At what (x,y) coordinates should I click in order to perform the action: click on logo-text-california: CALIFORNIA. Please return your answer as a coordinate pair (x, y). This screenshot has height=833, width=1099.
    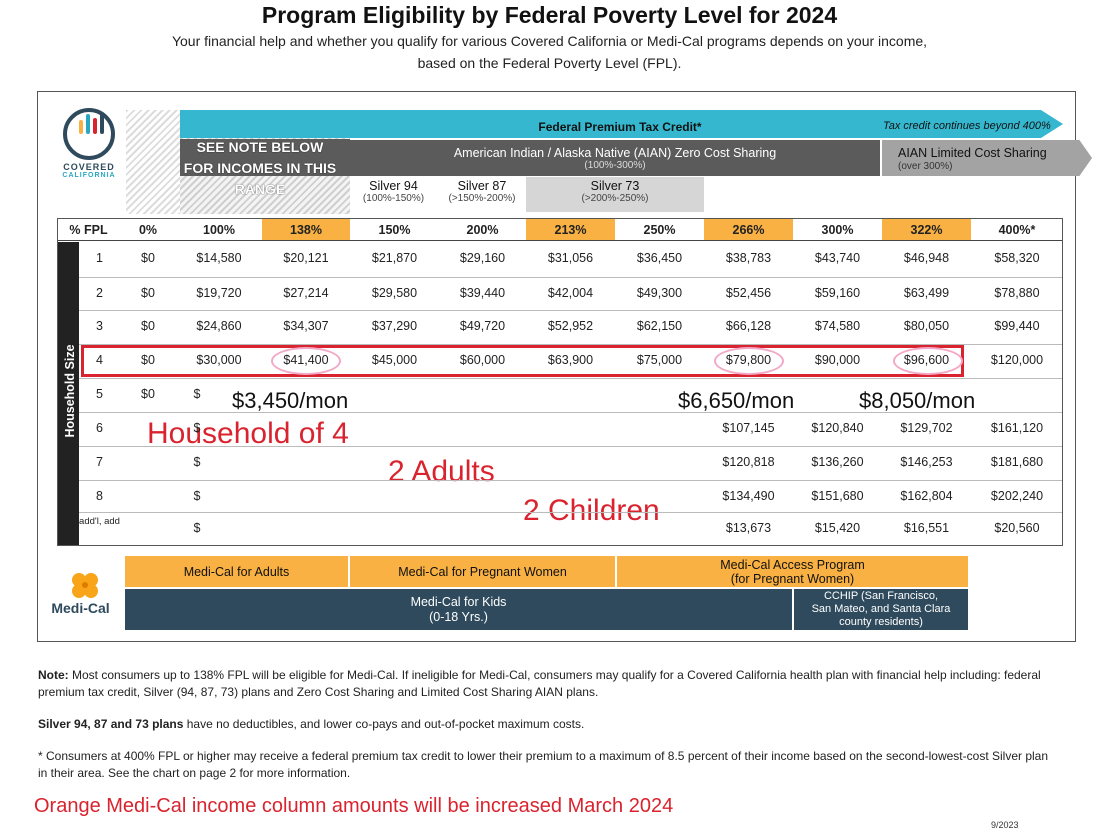
    Looking at the image, I should click on (89, 175).